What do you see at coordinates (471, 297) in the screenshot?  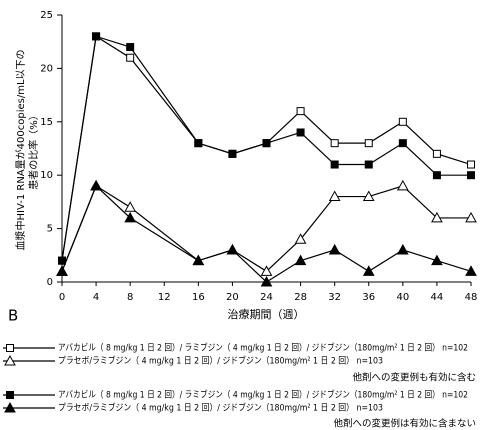 I see `x-tick-label: 48` at bounding box center [471, 297].